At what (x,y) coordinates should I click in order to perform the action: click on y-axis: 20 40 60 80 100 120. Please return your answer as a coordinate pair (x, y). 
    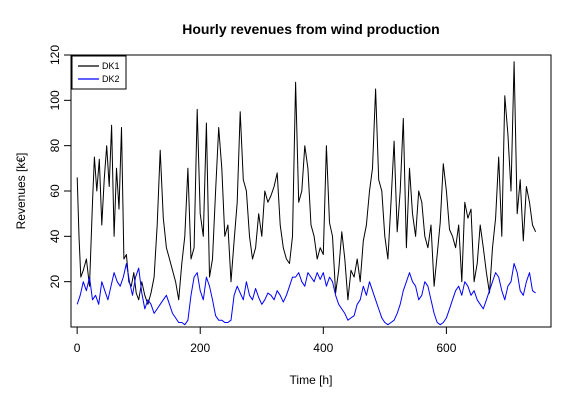
    Looking at the image, I should click on (59, 167).